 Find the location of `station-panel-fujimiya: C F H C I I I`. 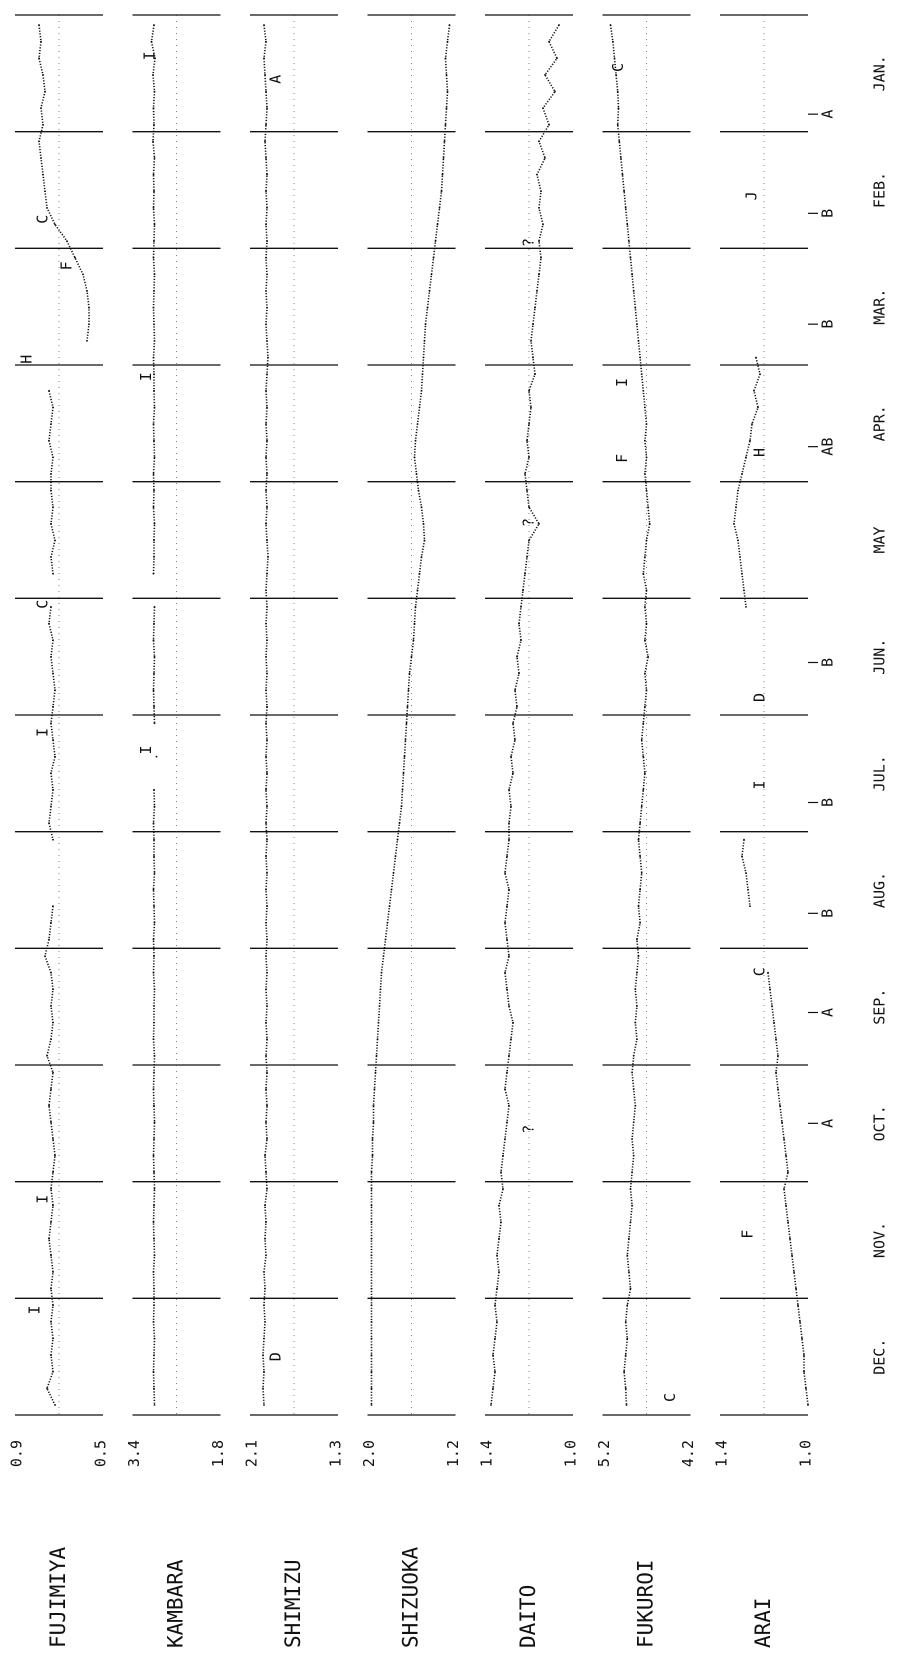

station-panel-fujimiya: C F H C I I I is located at coordinates (59, 715).